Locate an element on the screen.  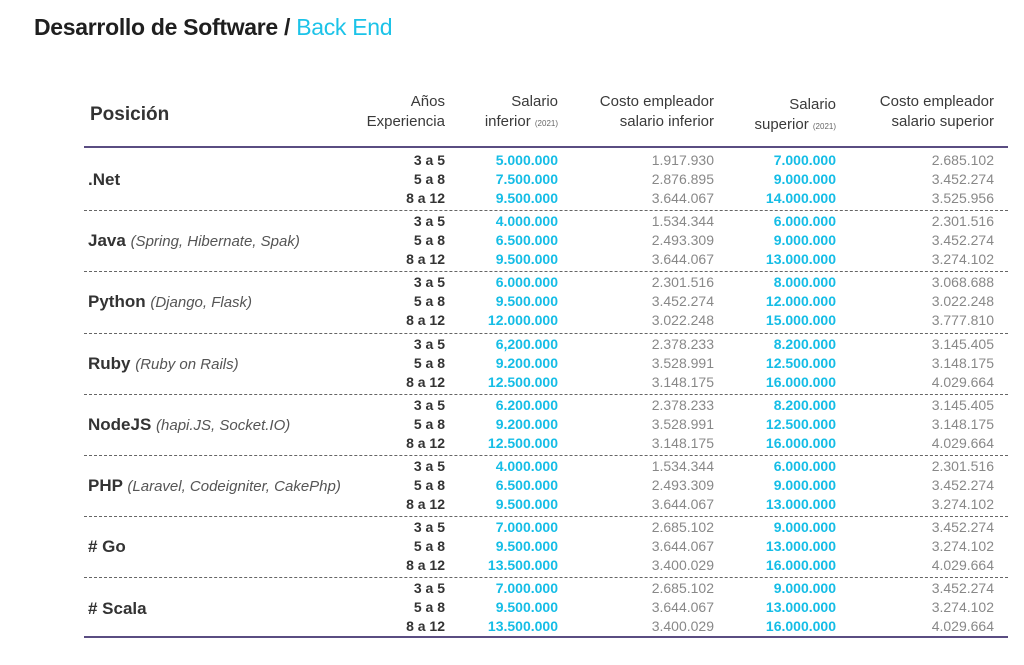
cell-csi: 3.148.175 is located at coordinates (682, 442).